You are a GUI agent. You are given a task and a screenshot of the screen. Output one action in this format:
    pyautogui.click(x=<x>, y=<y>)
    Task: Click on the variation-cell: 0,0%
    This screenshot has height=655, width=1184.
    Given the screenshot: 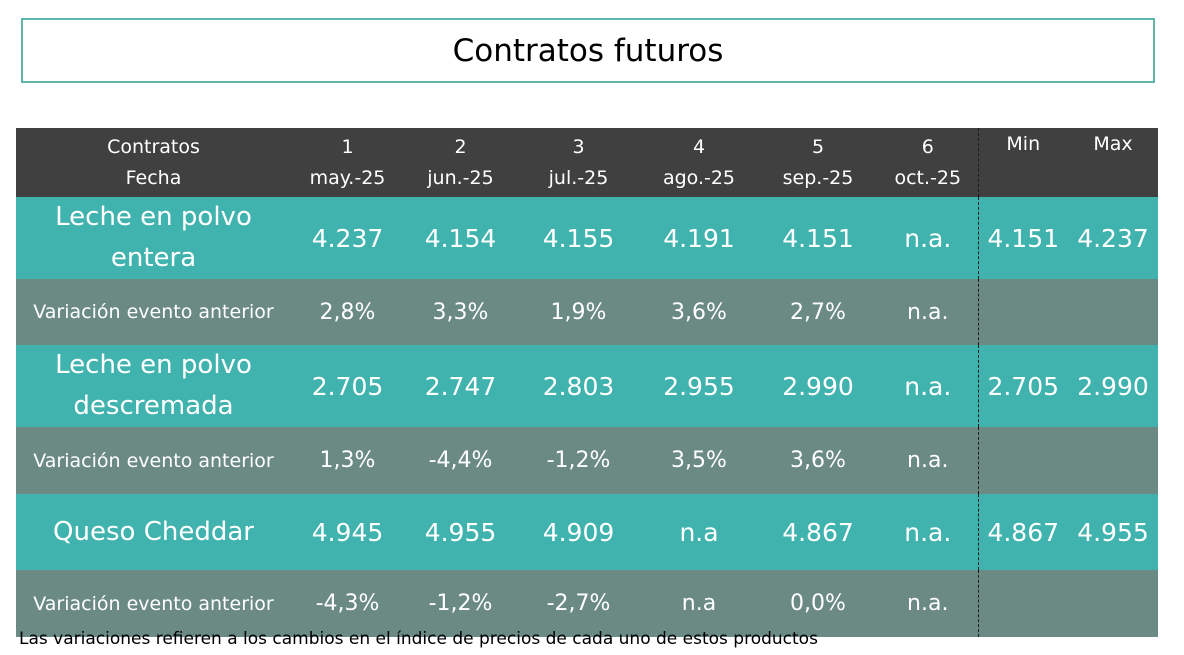 What is the action you would take?
    pyautogui.click(x=818, y=603)
    